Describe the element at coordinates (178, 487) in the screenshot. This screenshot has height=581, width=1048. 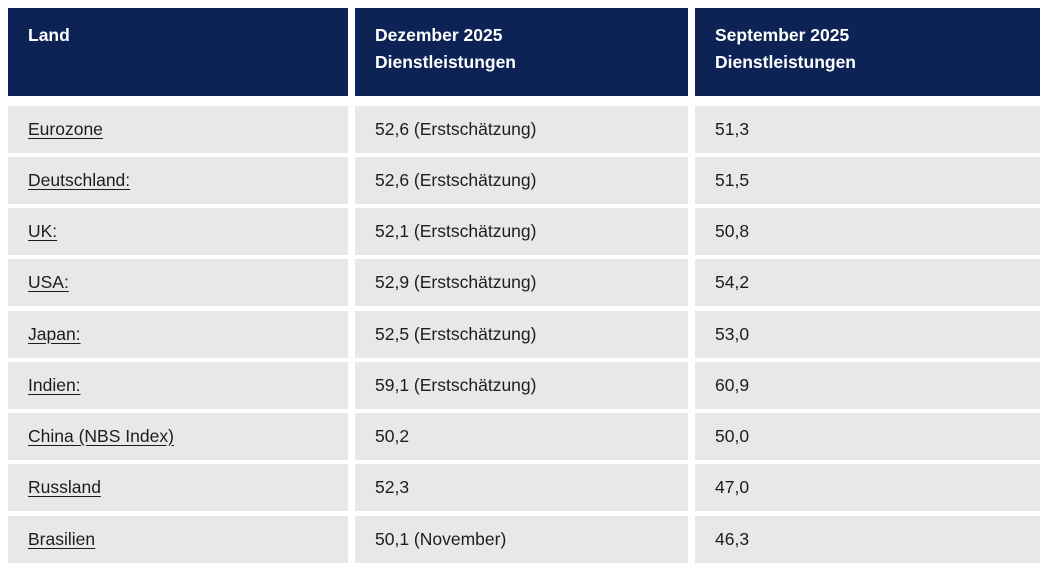
I see `country-cell: Russland` at that location.